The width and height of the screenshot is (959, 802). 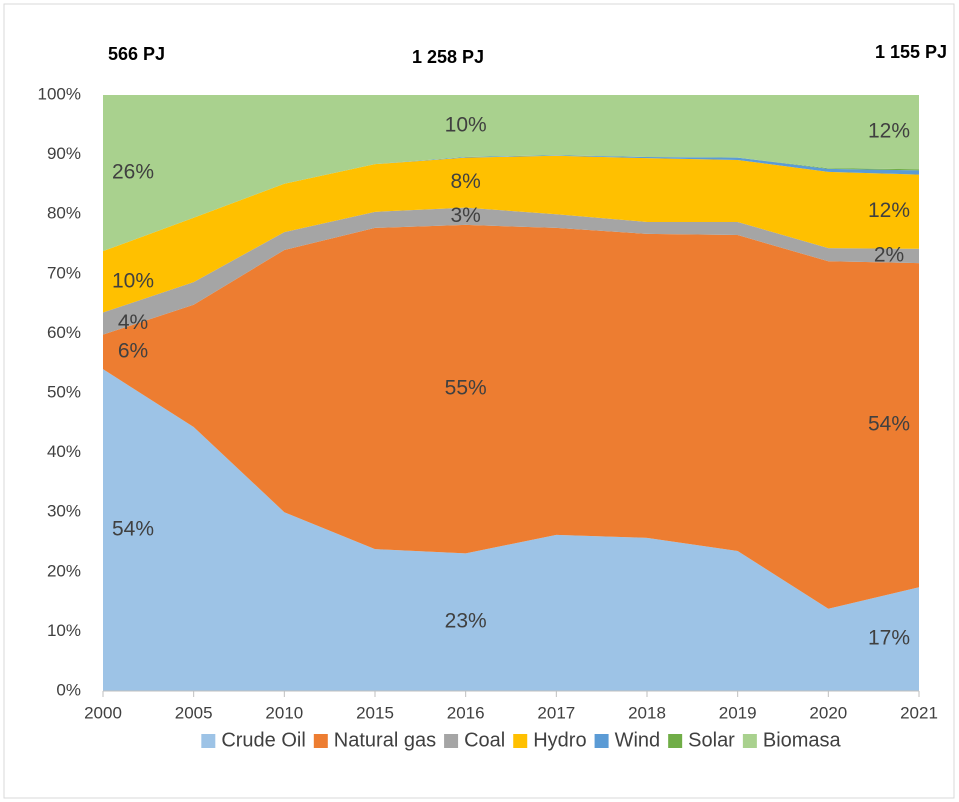 What do you see at coordinates (64, 511) in the screenshot?
I see `y-tick-label: 30%` at bounding box center [64, 511].